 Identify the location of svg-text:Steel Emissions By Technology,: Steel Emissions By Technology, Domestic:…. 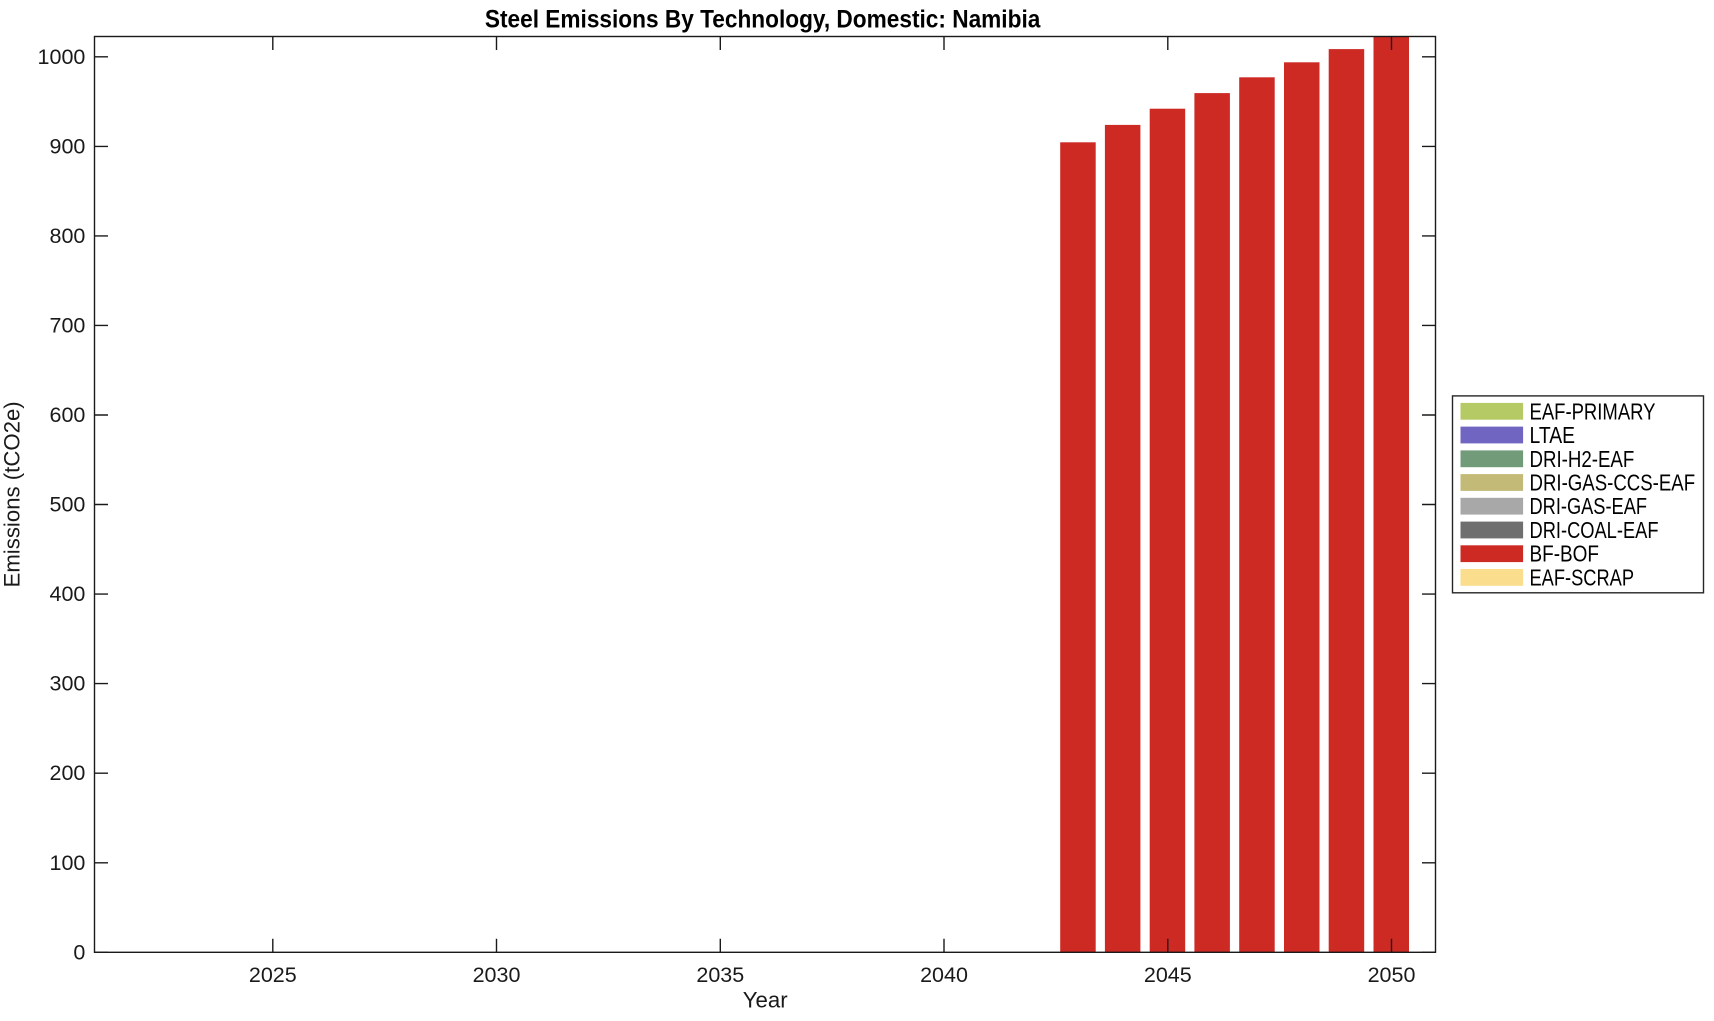
(763, 20).